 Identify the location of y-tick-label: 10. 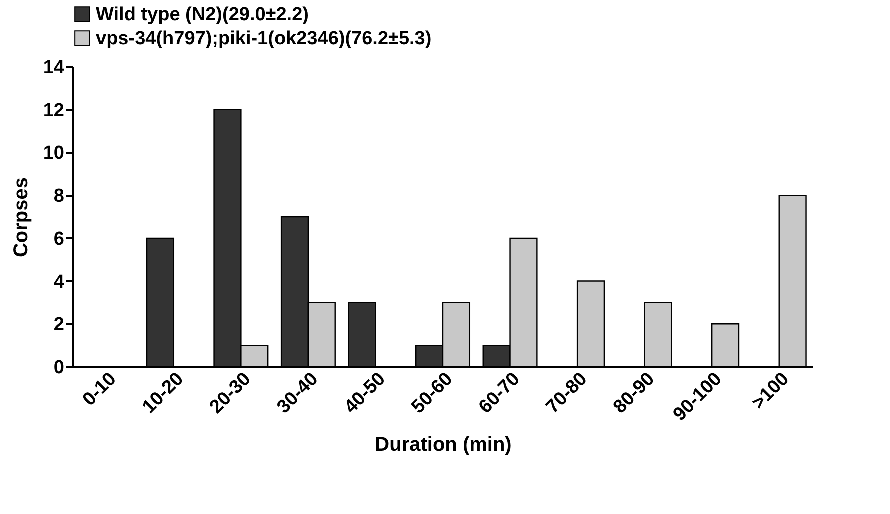
(53, 153).